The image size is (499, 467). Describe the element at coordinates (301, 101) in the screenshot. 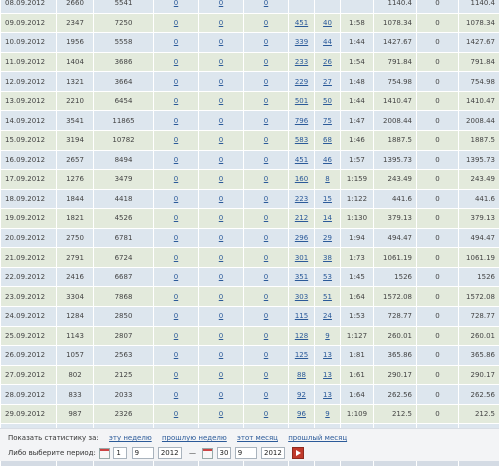

I see `cell-link: 501` at that location.